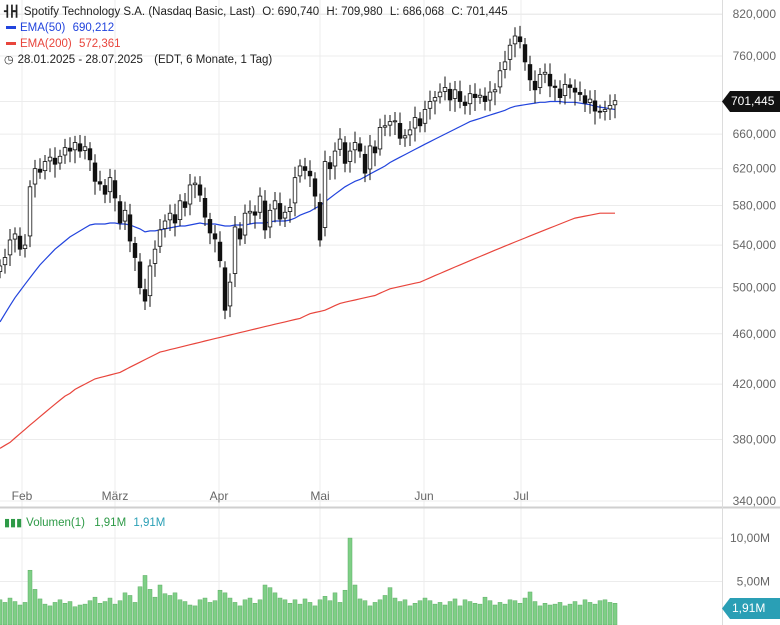 The width and height of the screenshot is (780, 625). Describe the element at coordinates (213, 60) in the screenshot. I see `range-detail: (EDT, 6 Monate, 1 Tag)` at that location.